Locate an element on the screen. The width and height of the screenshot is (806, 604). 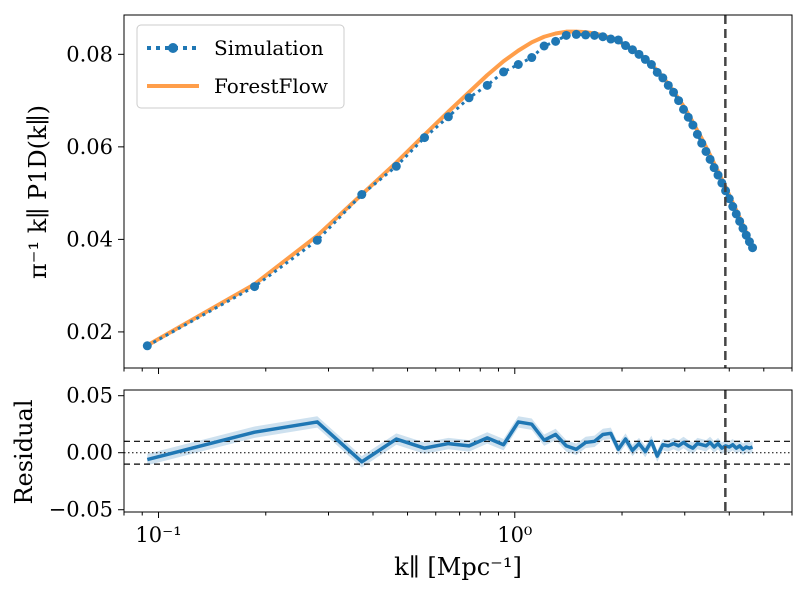
legend-simulation-label: Simulation is located at coordinates (269, 48).